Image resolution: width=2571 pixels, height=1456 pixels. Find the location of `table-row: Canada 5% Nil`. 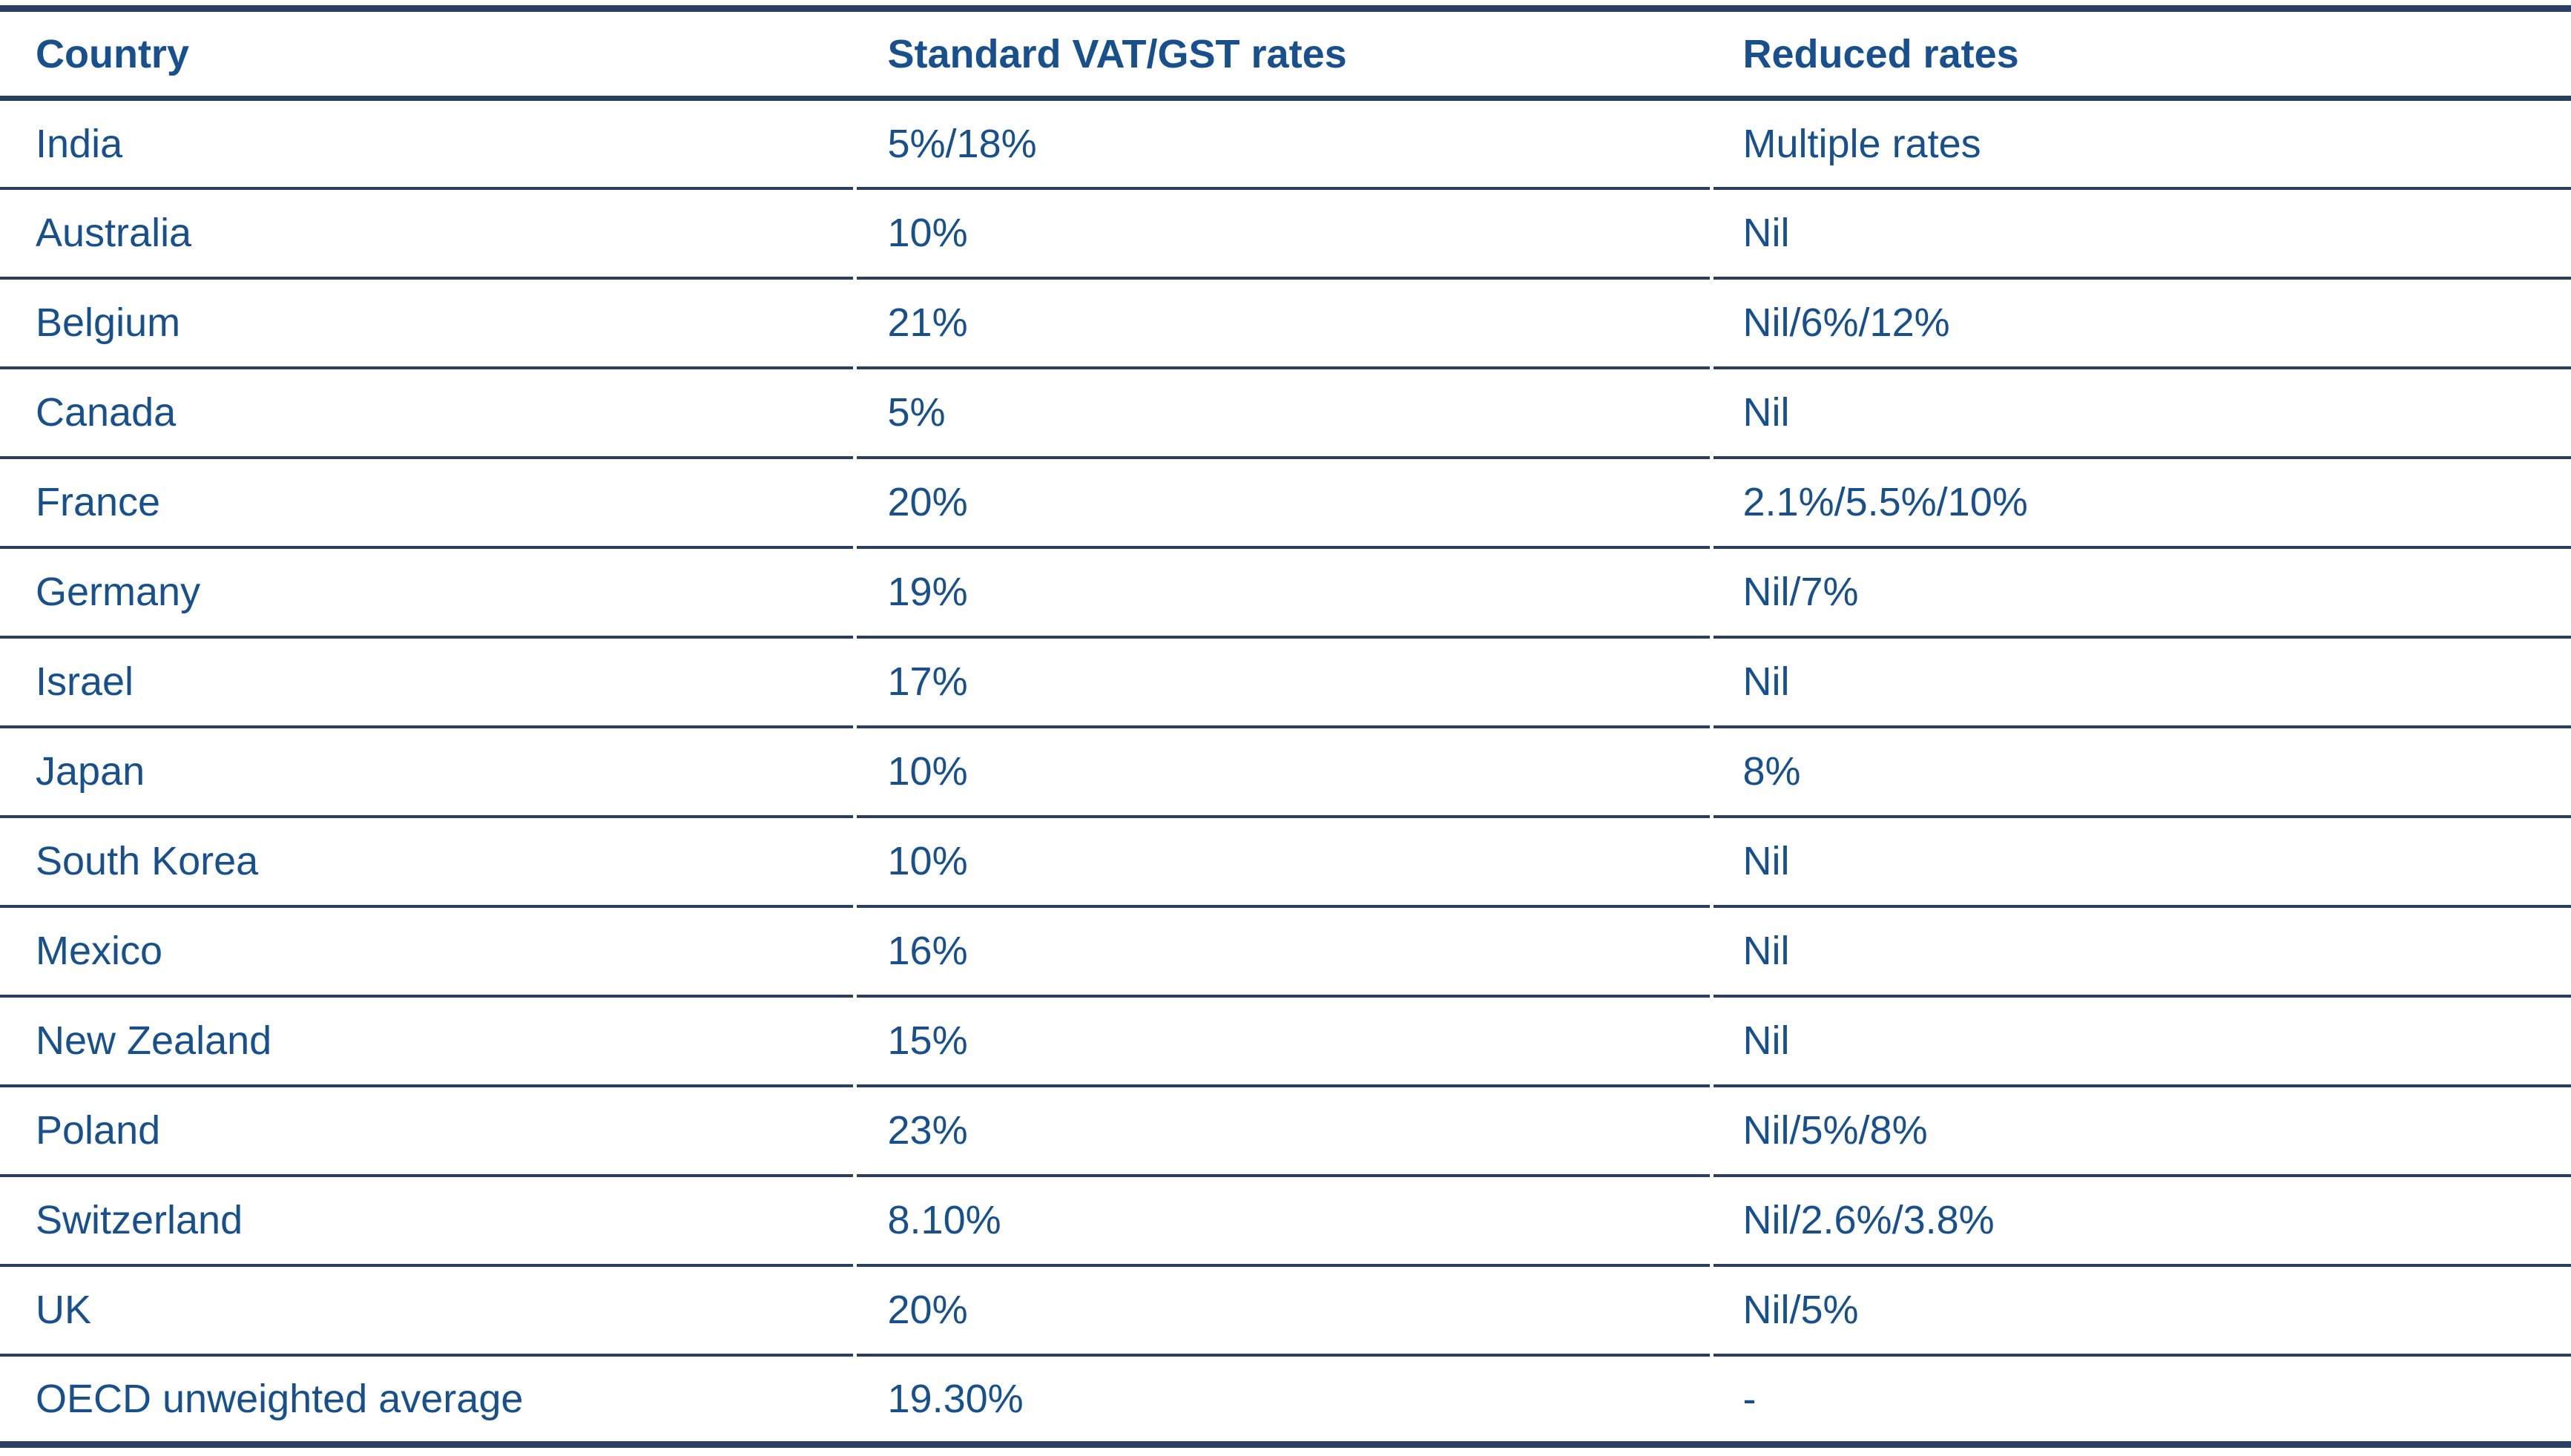

table-row: Canada 5% Nil is located at coordinates (1285, 413).